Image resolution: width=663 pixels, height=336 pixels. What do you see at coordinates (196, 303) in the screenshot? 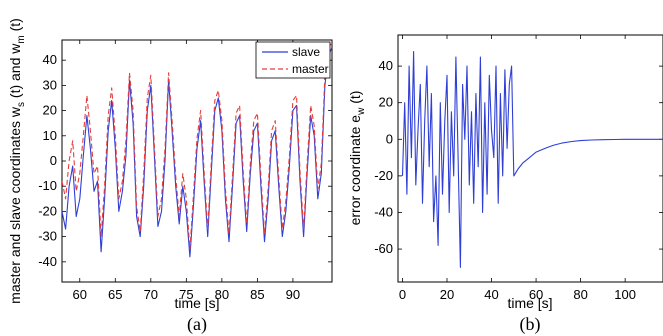
I see `x-axis-label-a: time [s]` at bounding box center [196, 303].